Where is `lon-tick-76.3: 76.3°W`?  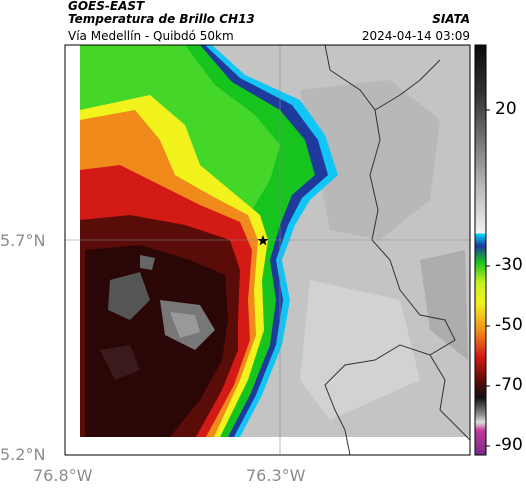 lon-tick-76.3: 76.3°W is located at coordinates (276, 475).